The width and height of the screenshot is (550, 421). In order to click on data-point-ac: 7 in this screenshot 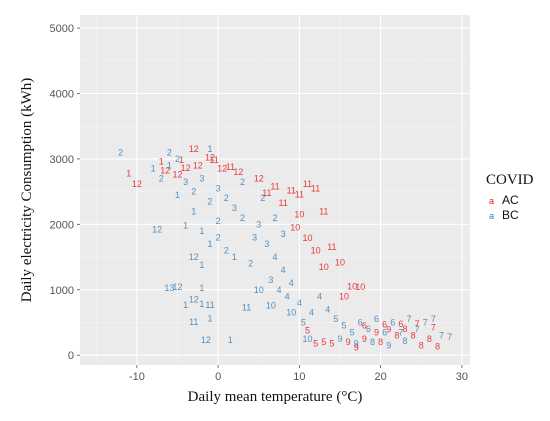, I will do `click(433, 328)`.